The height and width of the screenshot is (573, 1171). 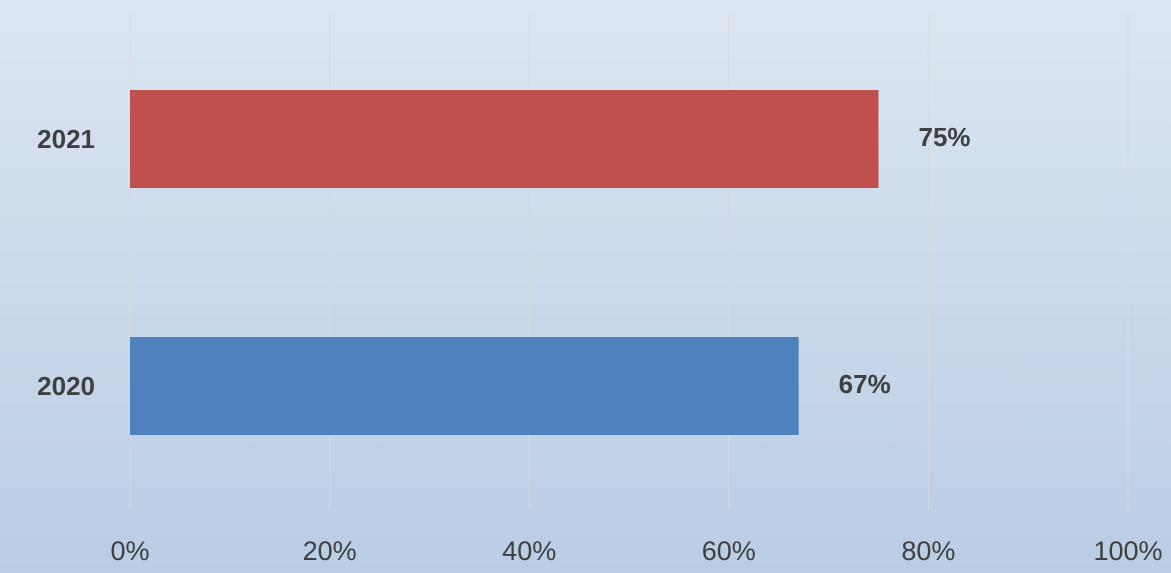 I want to click on value-label: 75%, so click(x=945, y=137).